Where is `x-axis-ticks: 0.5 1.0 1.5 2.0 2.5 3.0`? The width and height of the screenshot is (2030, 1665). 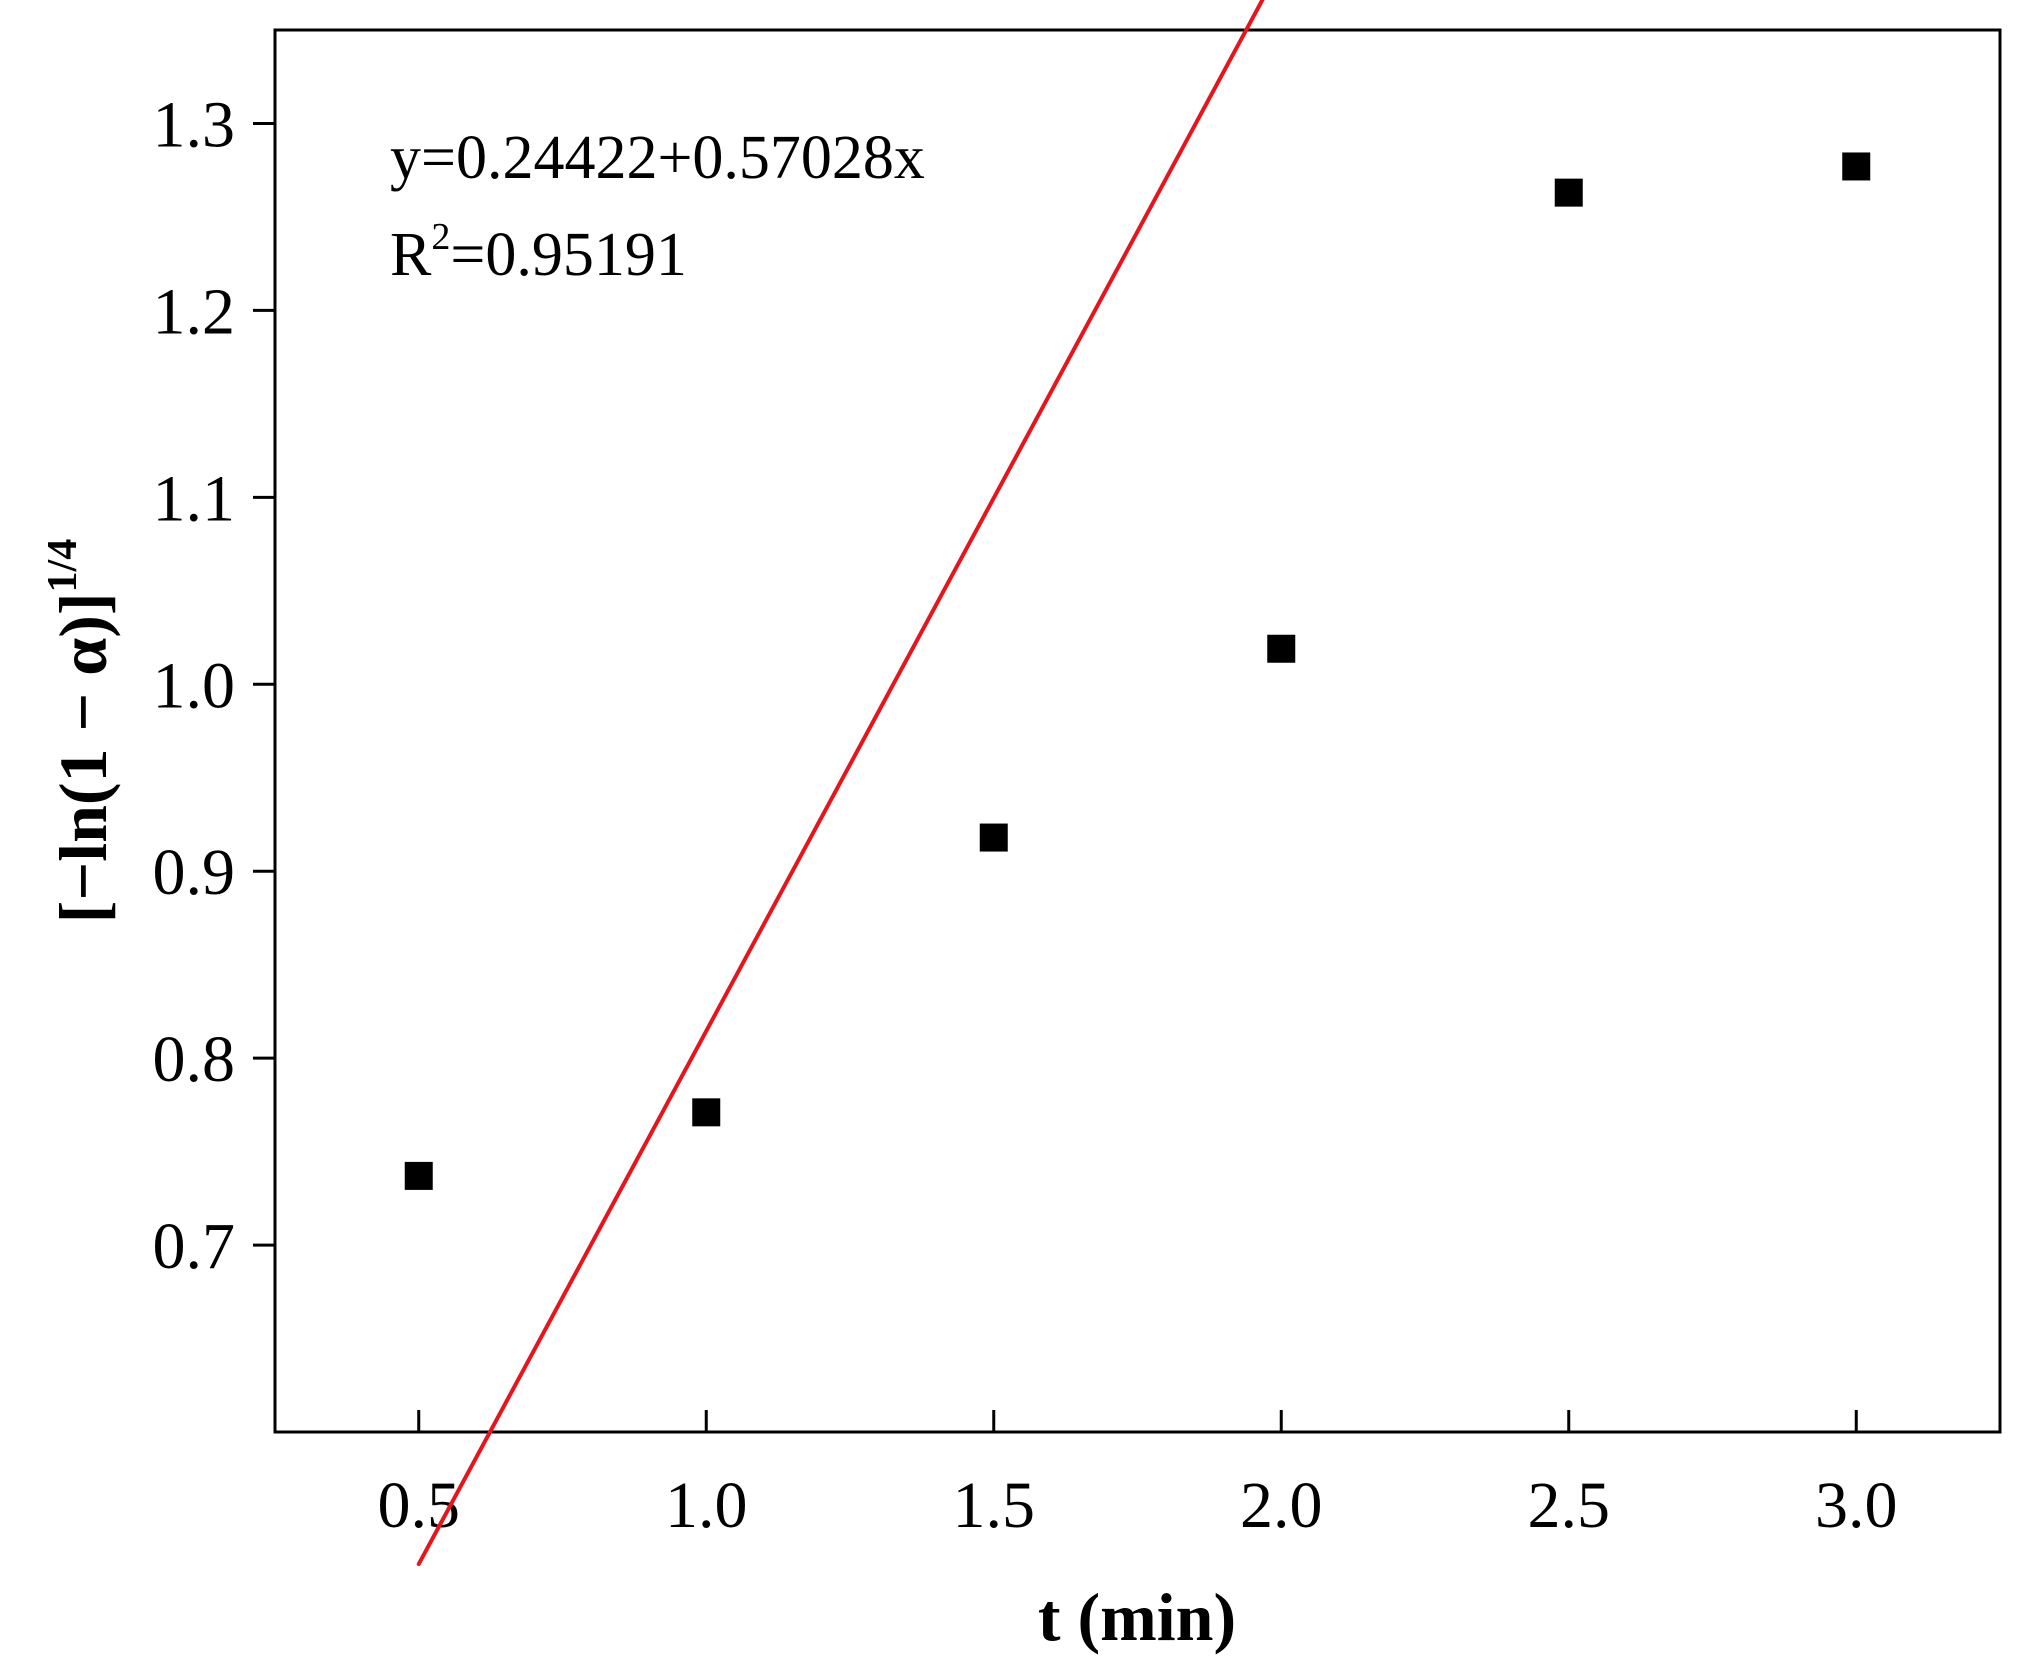 x-axis-ticks: 0.5 1.0 1.5 2.0 2.5 3.0 is located at coordinates (1138, 1476).